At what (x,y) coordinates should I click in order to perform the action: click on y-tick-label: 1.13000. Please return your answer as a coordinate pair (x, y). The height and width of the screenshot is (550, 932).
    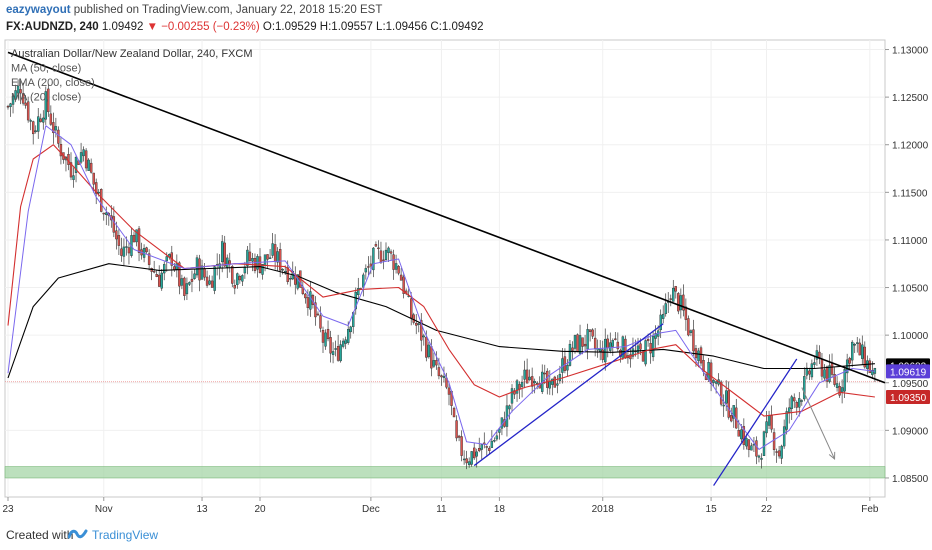
    Looking at the image, I should click on (910, 51).